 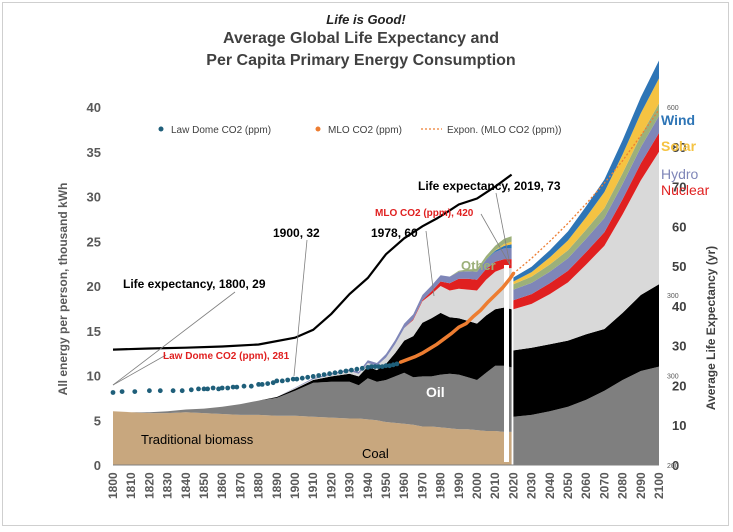 I want to click on x-tick-label: 2040, so click(x=550, y=485).